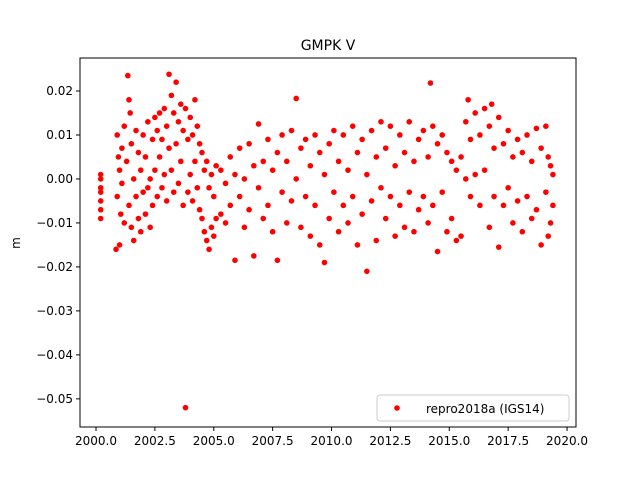 The width and height of the screenshot is (640, 484). I want to click on y-axis-label: m, so click(16, 243).